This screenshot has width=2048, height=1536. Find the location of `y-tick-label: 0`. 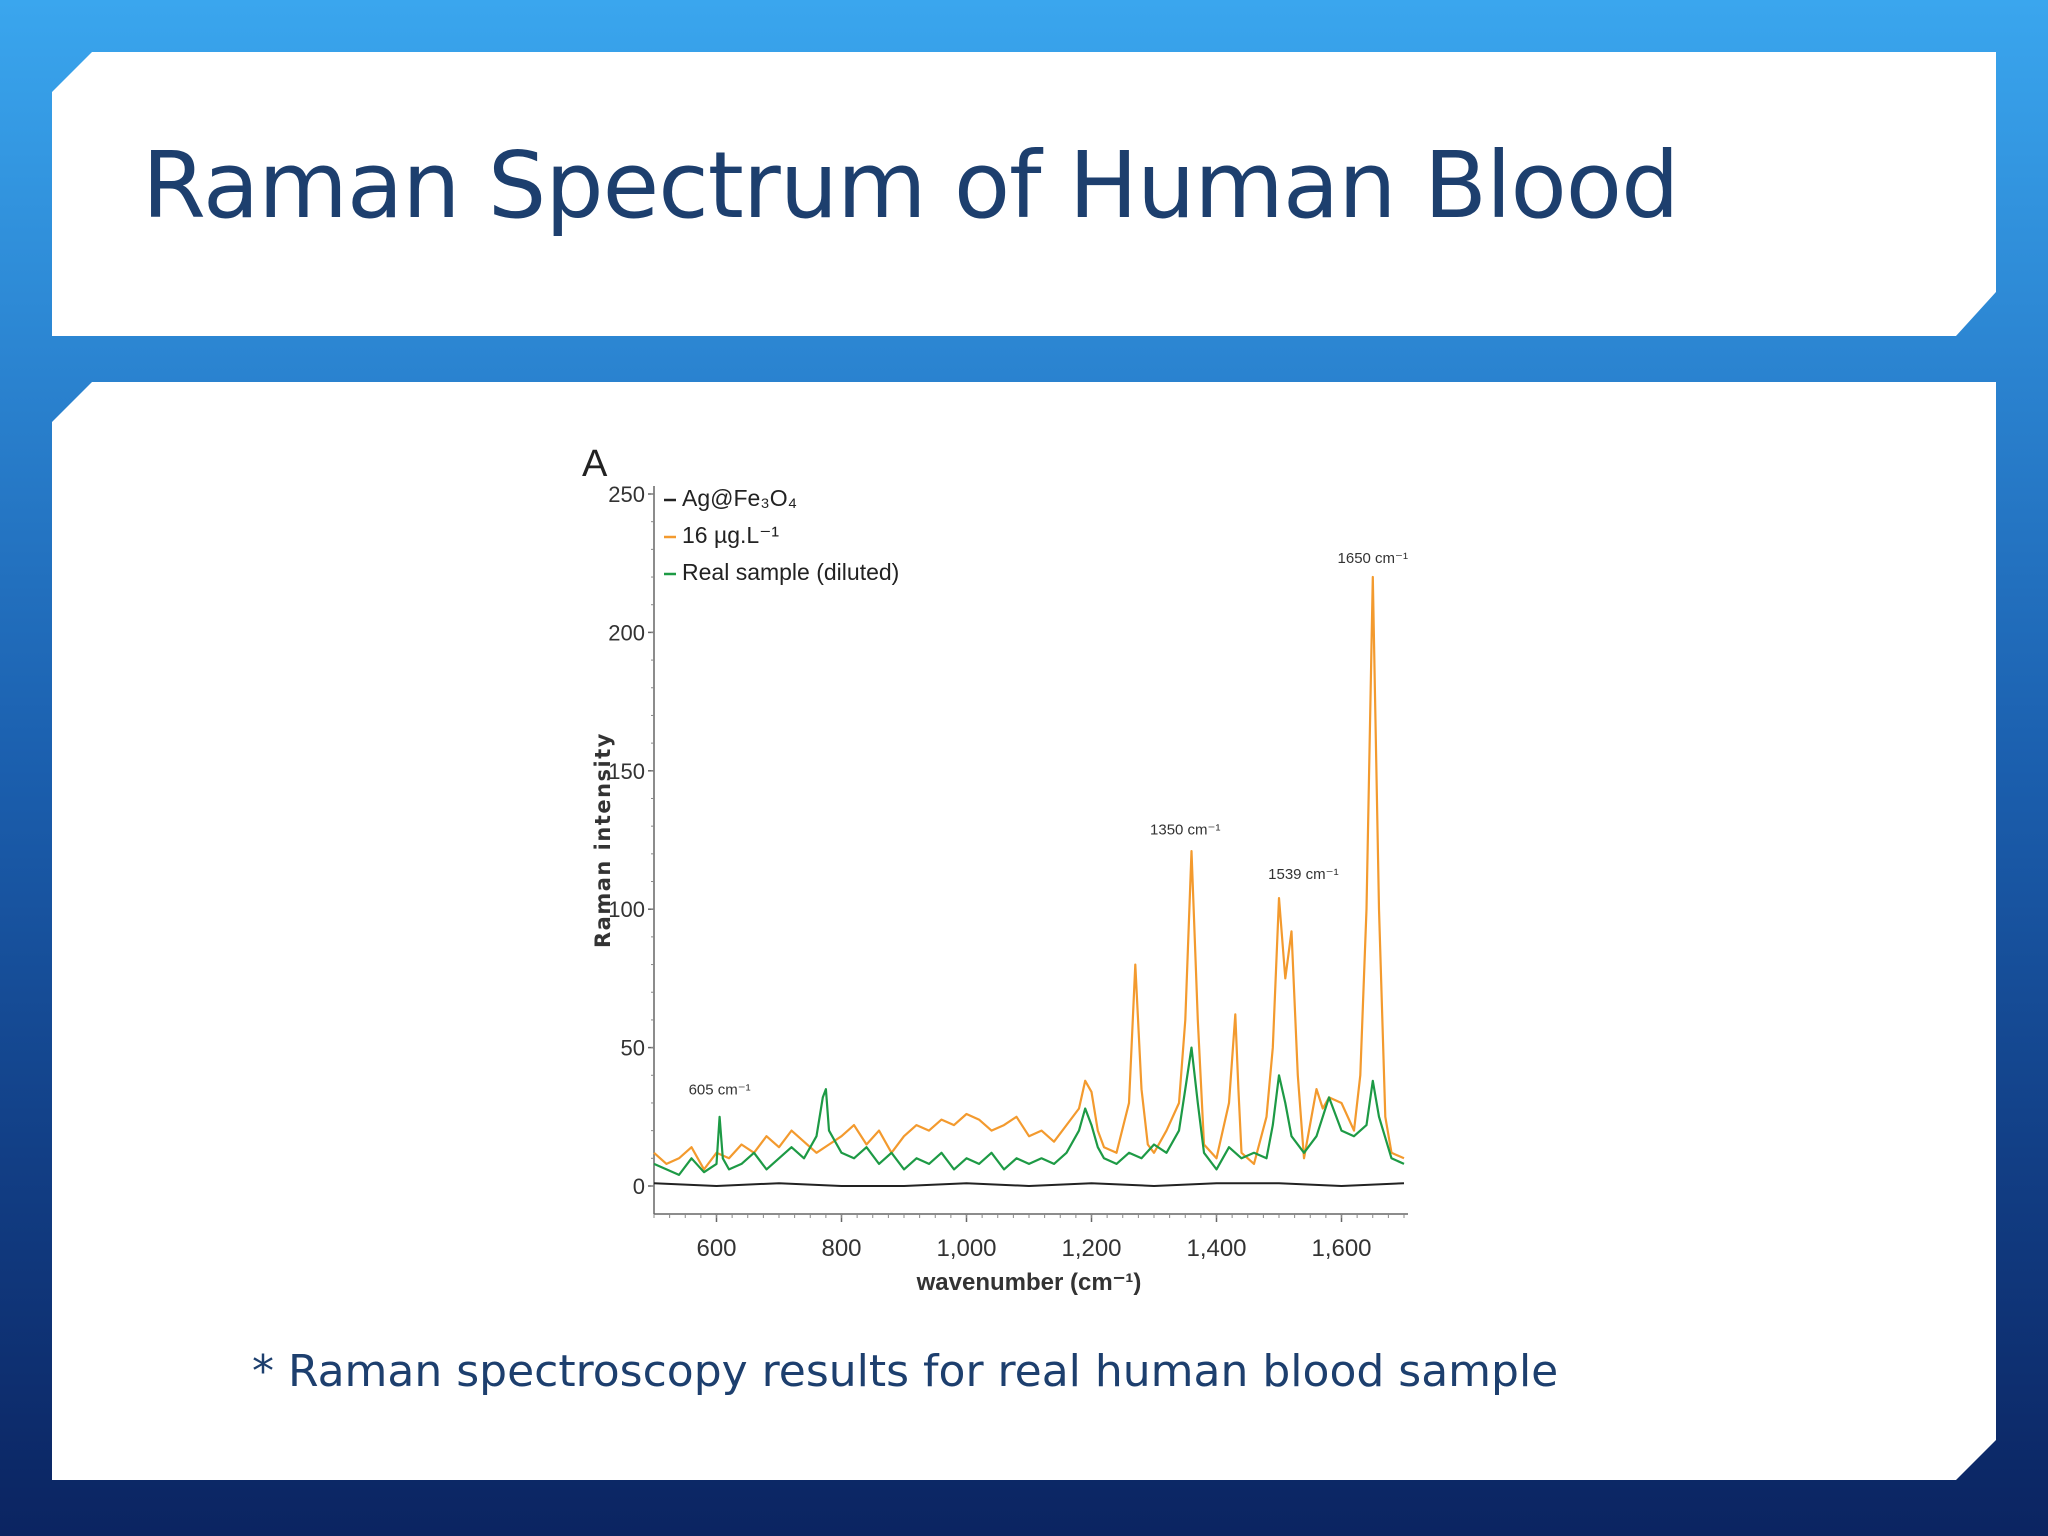

y-tick-label: 0 is located at coordinates (639, 1186).